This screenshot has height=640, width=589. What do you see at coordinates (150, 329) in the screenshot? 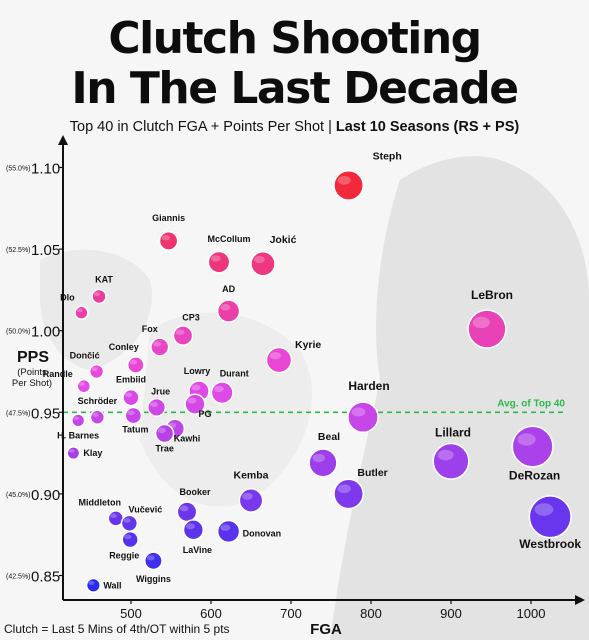
I see `point-label-fox: Fox` at bounding box center [150, 329].